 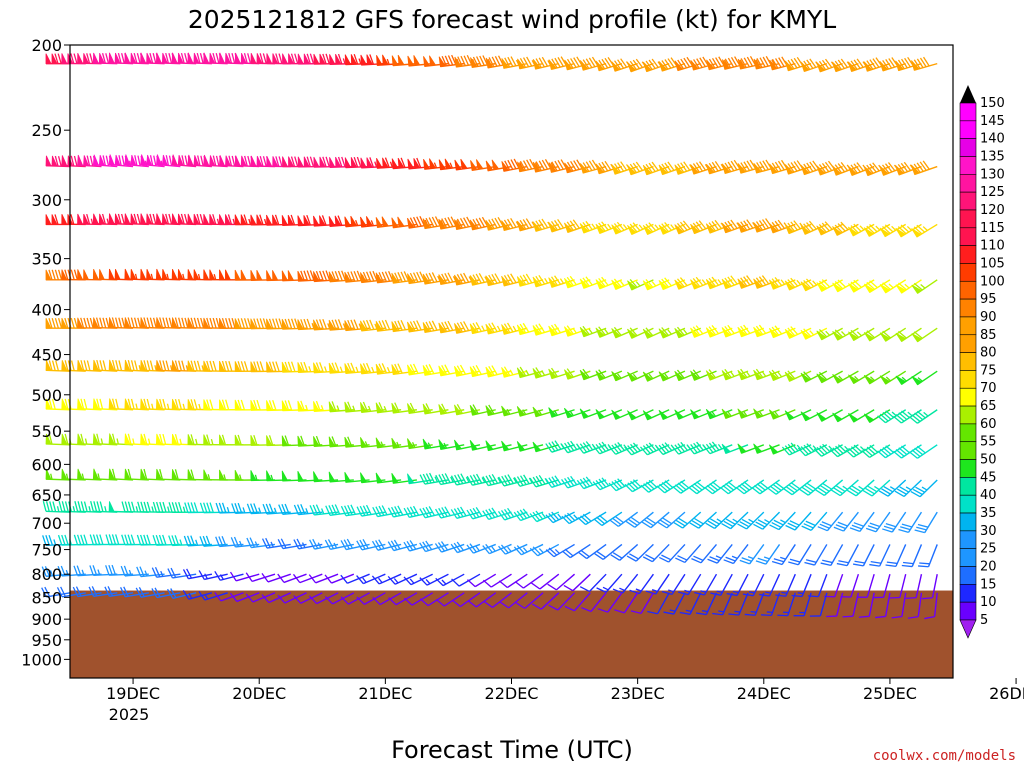 What do you see at coordinates (988, 370) in the screenshot?
I see `colorbar-label: 75` at bounding box center [988, 370].